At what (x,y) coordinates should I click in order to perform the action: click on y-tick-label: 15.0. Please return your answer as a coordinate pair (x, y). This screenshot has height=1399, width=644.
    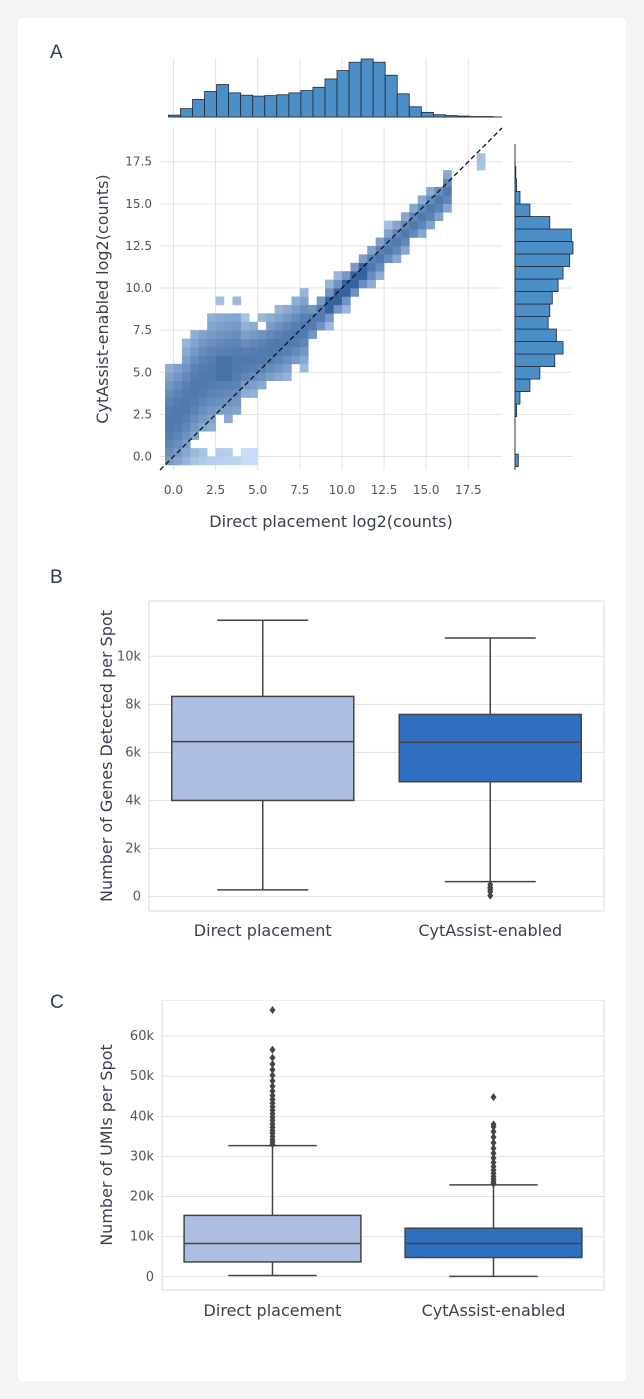
    Looking at the image, I should click on (138, 204).